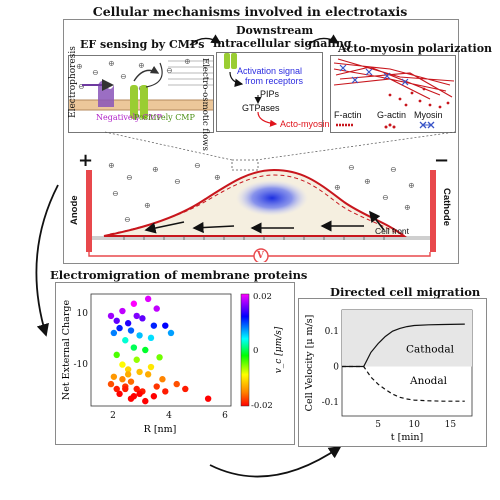  I want to click on anode-electrode, so click(89, 211).